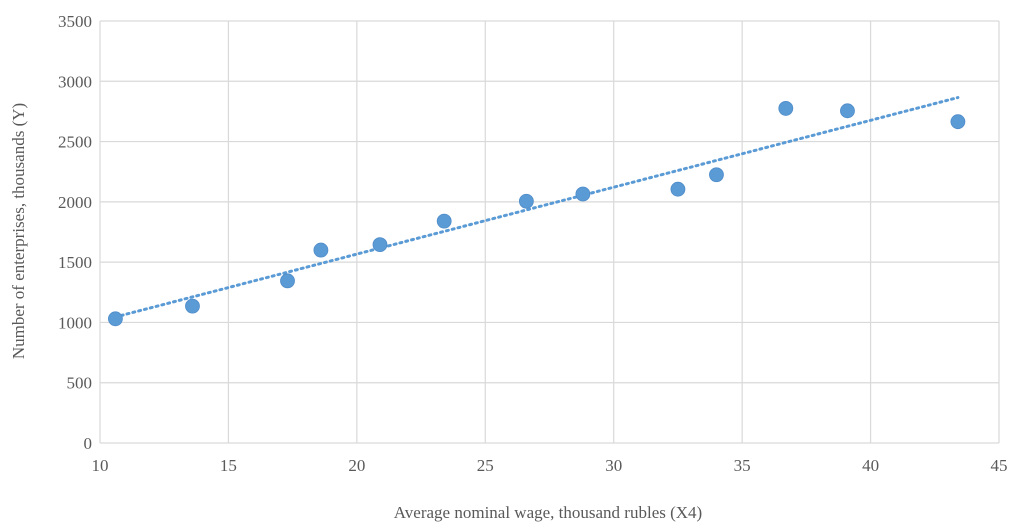 Image resolution: width=1014 pixels, height=528 pixels. Describe the element at coordinates (228, 465) in the screenshot. I see `x-tick-label: 15` at that location.